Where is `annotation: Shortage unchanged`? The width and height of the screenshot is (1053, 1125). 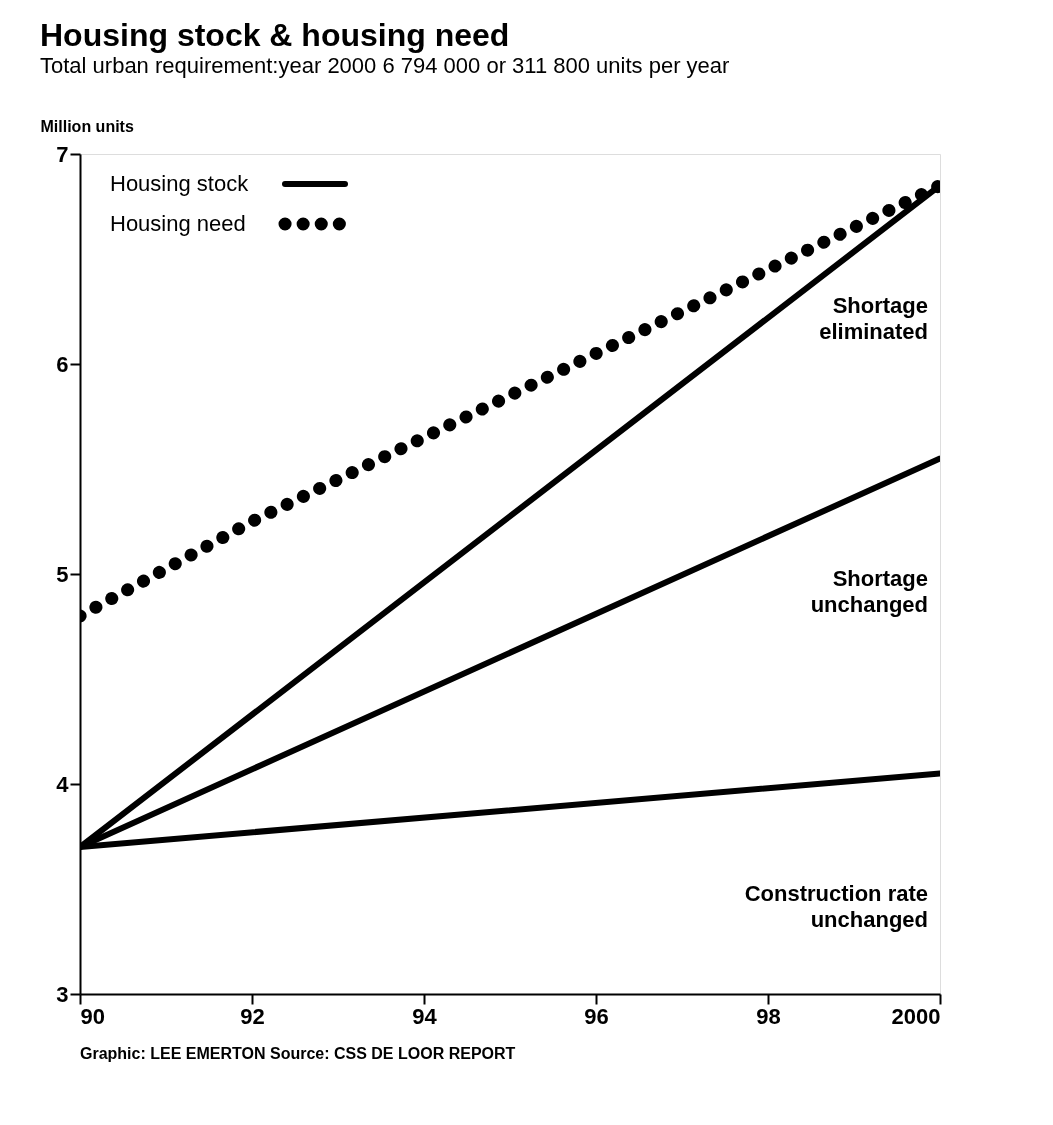
annotation: Shortage unchanged is located at coordinates (869, 591).